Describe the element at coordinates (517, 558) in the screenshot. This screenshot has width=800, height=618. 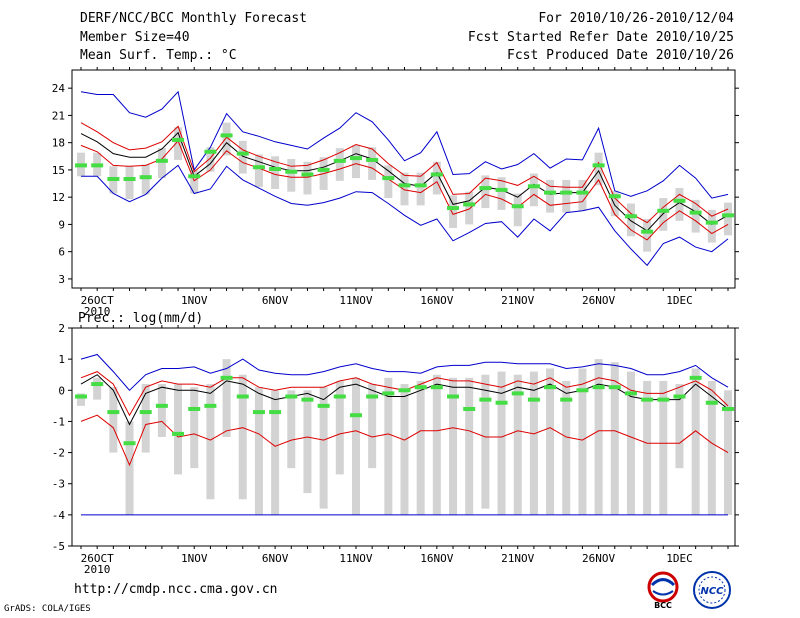
I see `prec-xtick-label: 21NOV` at that location.